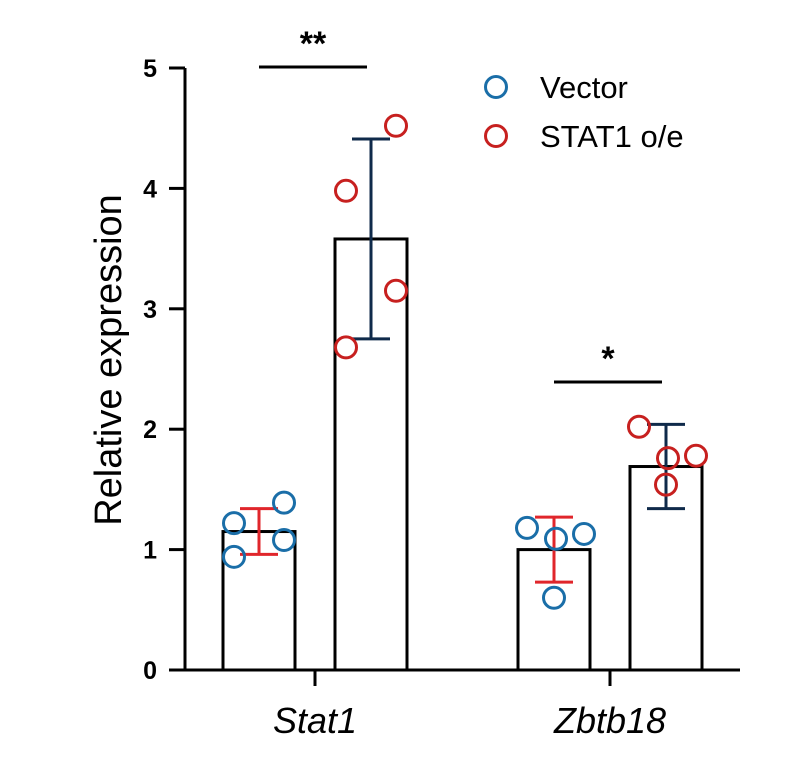 This screenshot has width=806, height=764. What do you see at coordinates (608, 359) in the screenshot?
I see `significance-label: *` at bounding box center [608, 359].